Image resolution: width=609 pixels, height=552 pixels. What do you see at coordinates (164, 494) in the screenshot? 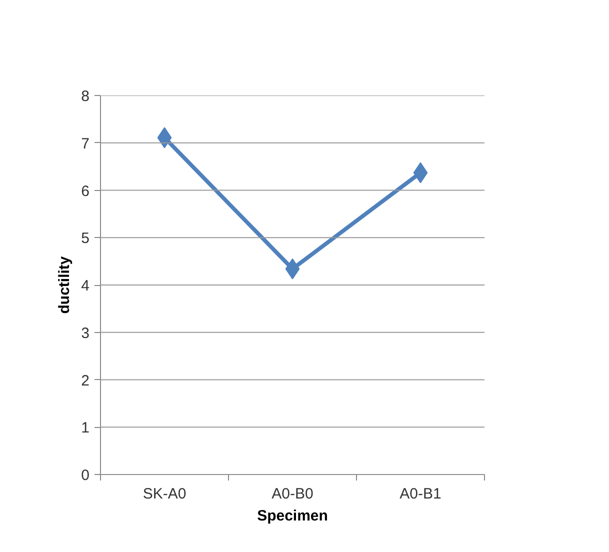
I see `x-tick-label: SK-A0` at bounding box center [164, 494].